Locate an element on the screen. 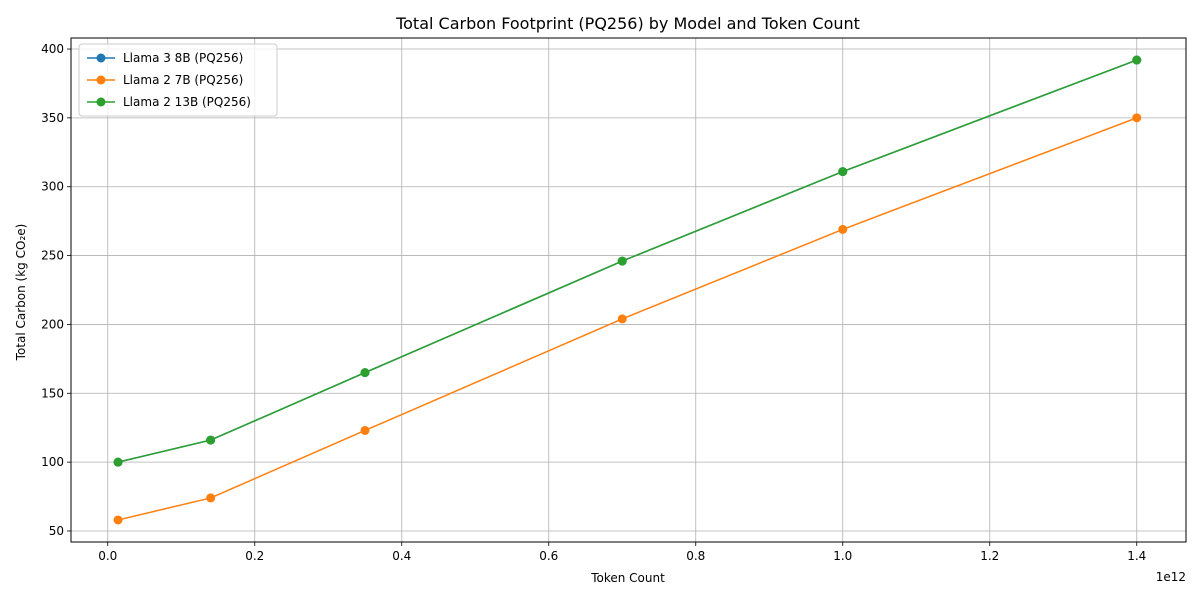  legend-label: Llama 2 13B (PQ256) is located at coordinates (187, 102).